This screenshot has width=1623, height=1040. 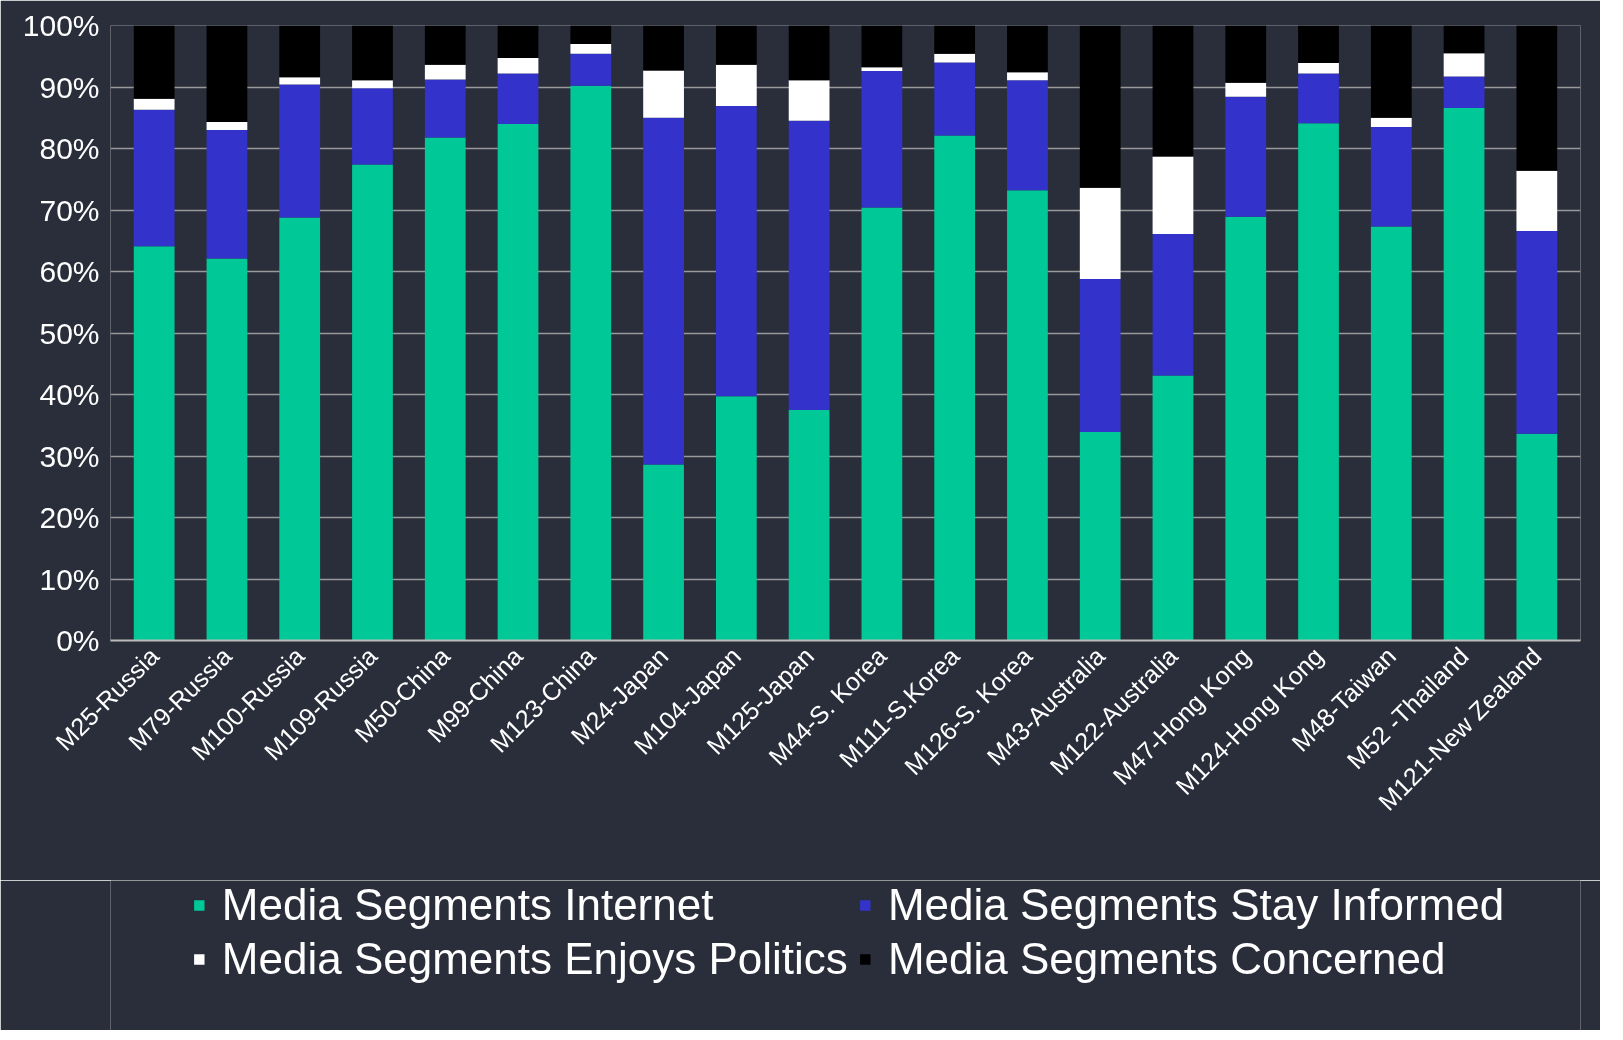 What do you see at coordinates (69, 333) in the screenshot?
I see `y-tick-label: 50%` at bounding box center [69, 333].